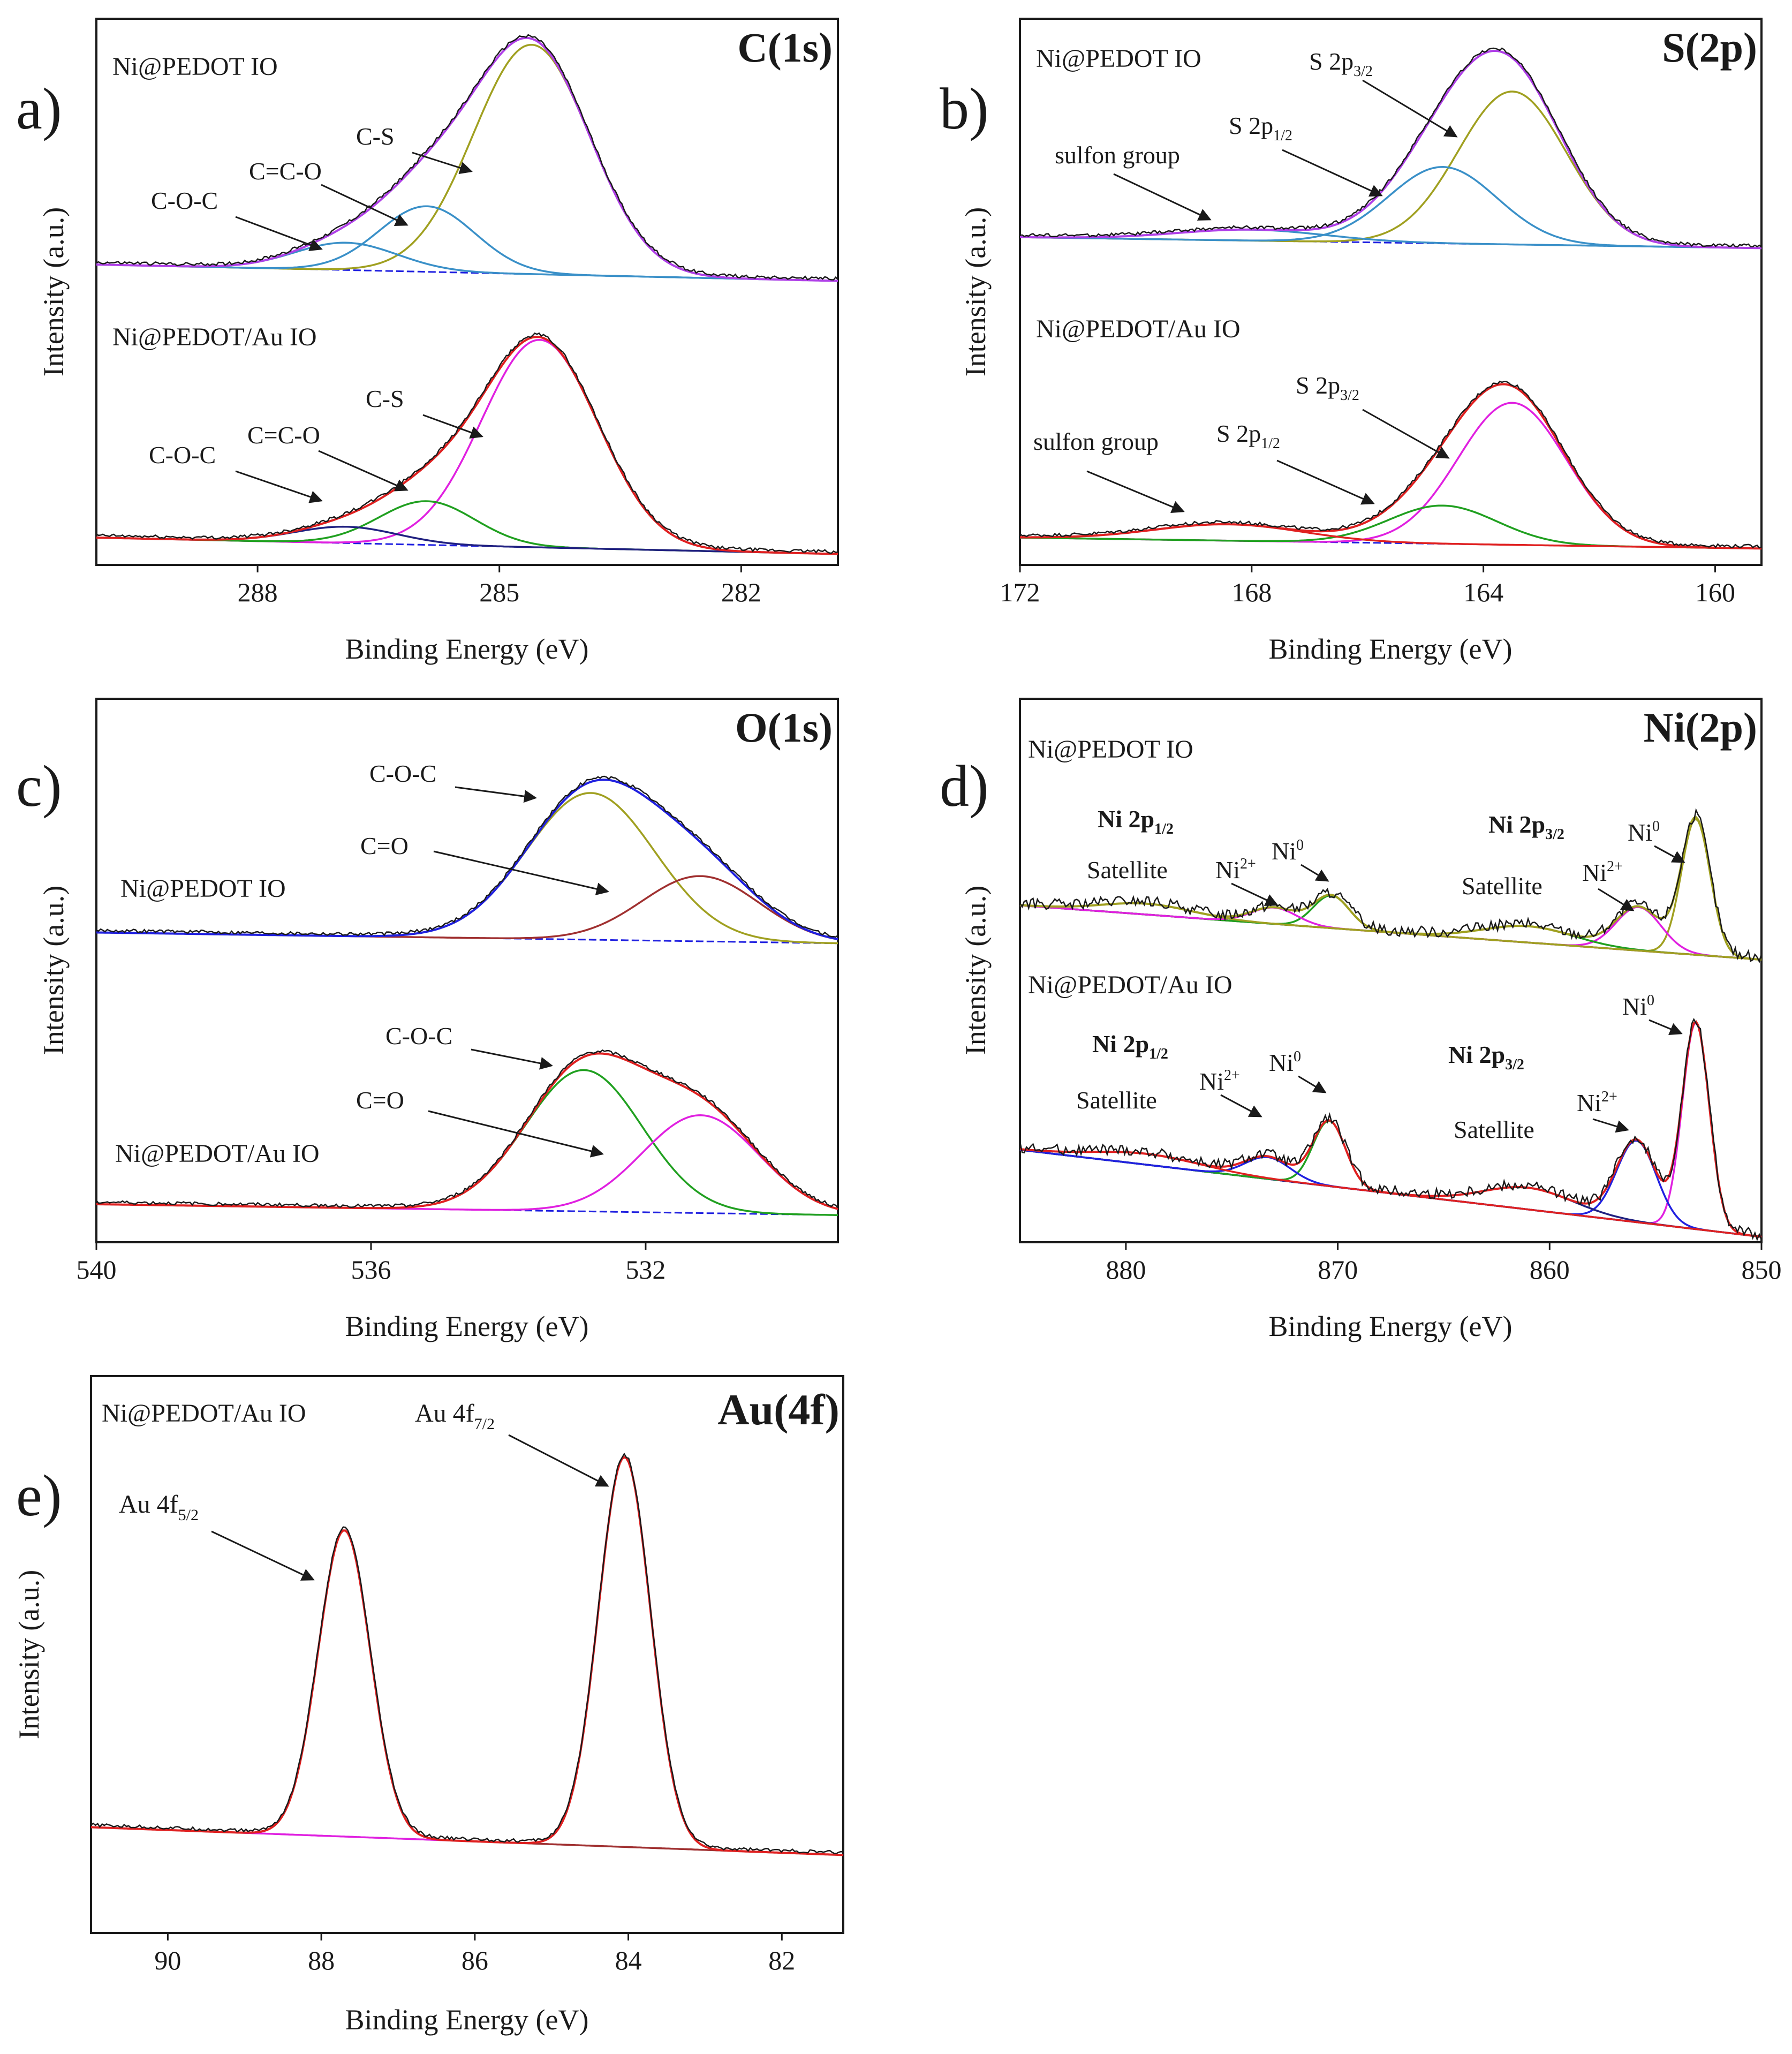 Image resolution: width=1792 pixels, height=2054 pixels. What do you see at coordinates (1390, 298) in the screenshot?
I see `panel-b-curves` at bounding box center [1390, 298].